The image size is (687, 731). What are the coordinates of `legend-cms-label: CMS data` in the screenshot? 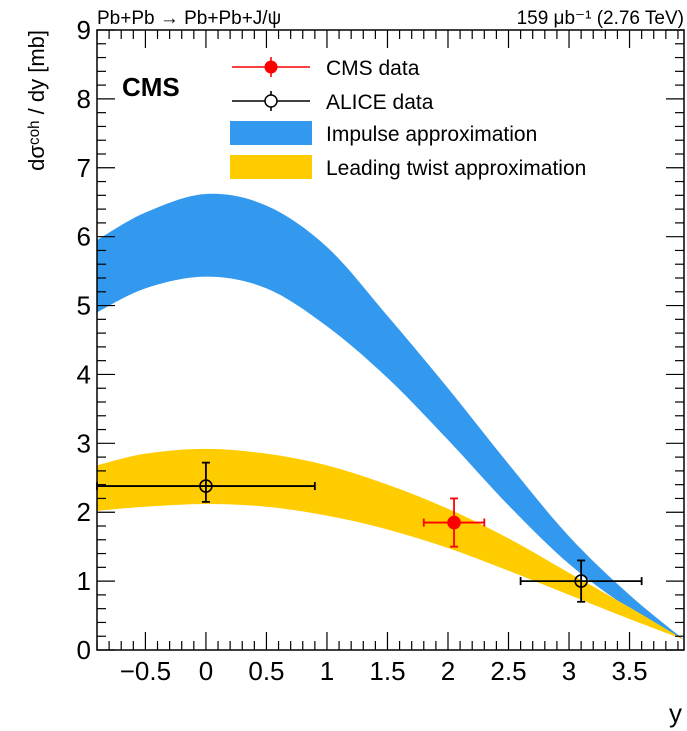 It's located at (373, 68).